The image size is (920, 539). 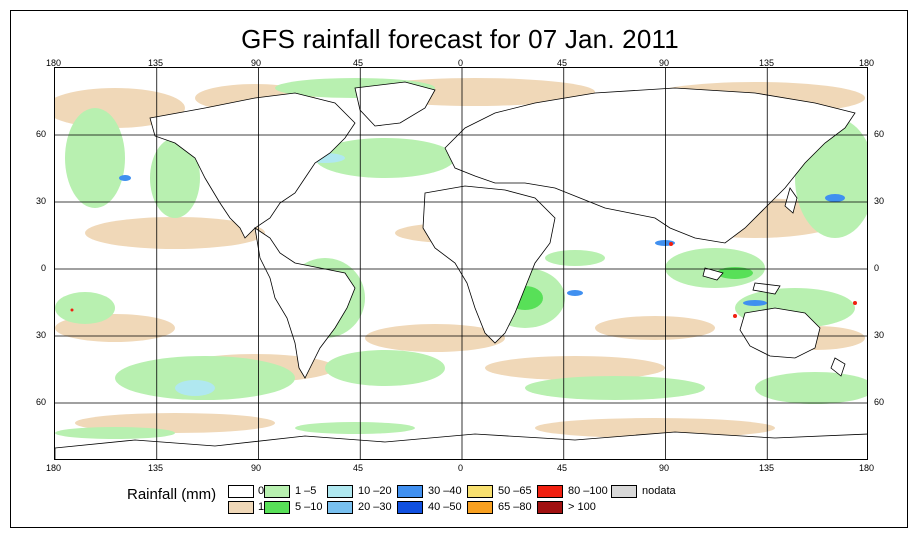 What do you see at coordinates (460, 39) in the screenshot?
I see `map-title: GFS rainfall forecast for 07 Jan. 2011` at bounding box center [460, 39].